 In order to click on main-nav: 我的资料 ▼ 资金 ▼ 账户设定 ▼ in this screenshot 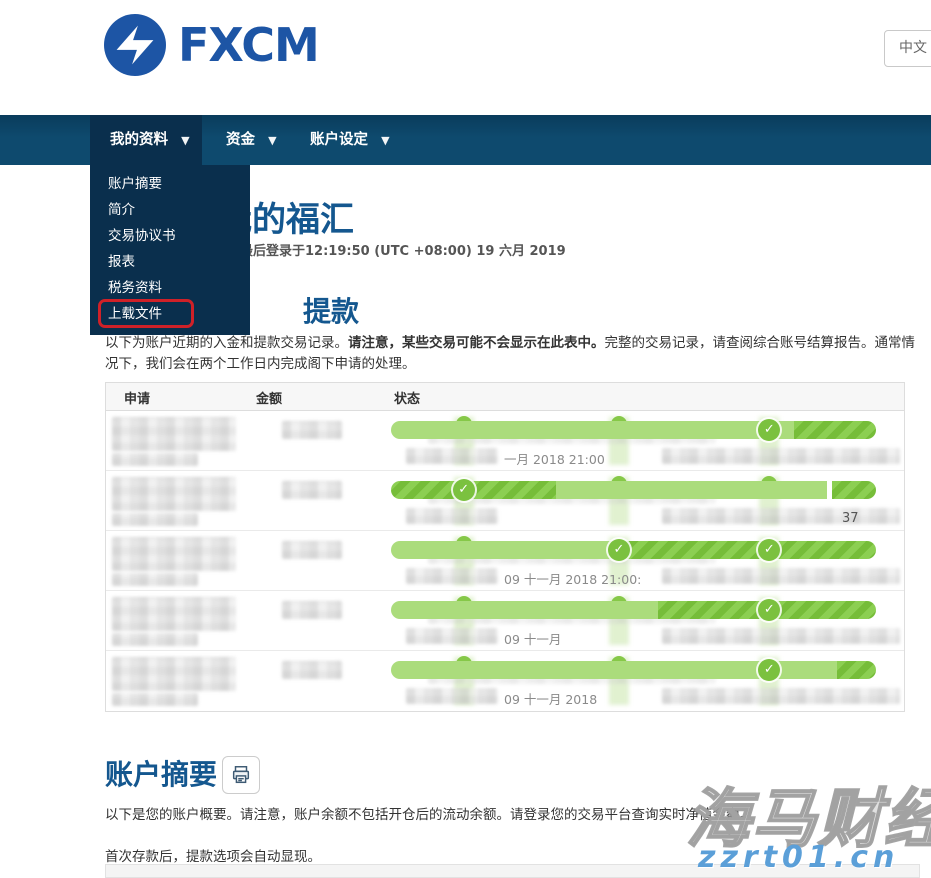, I will do `click(465, 140)`.